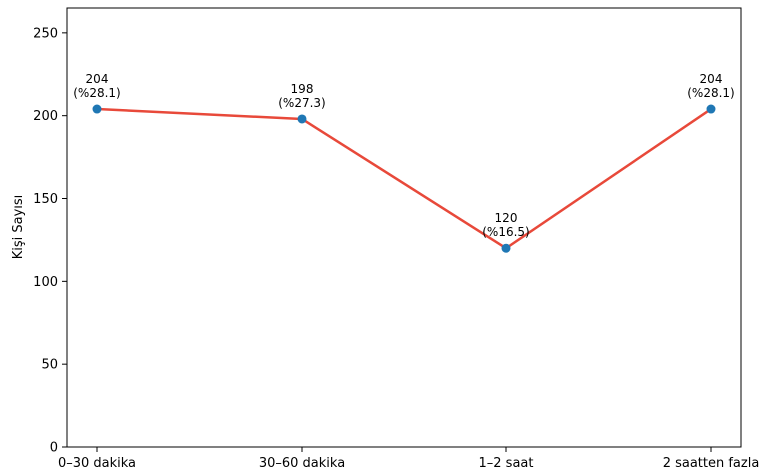 This screenshot has height=473, width=761. Describe the element at coordinates (49, 365) in the screenshot. I see `y-tick-label: 50` at that location.